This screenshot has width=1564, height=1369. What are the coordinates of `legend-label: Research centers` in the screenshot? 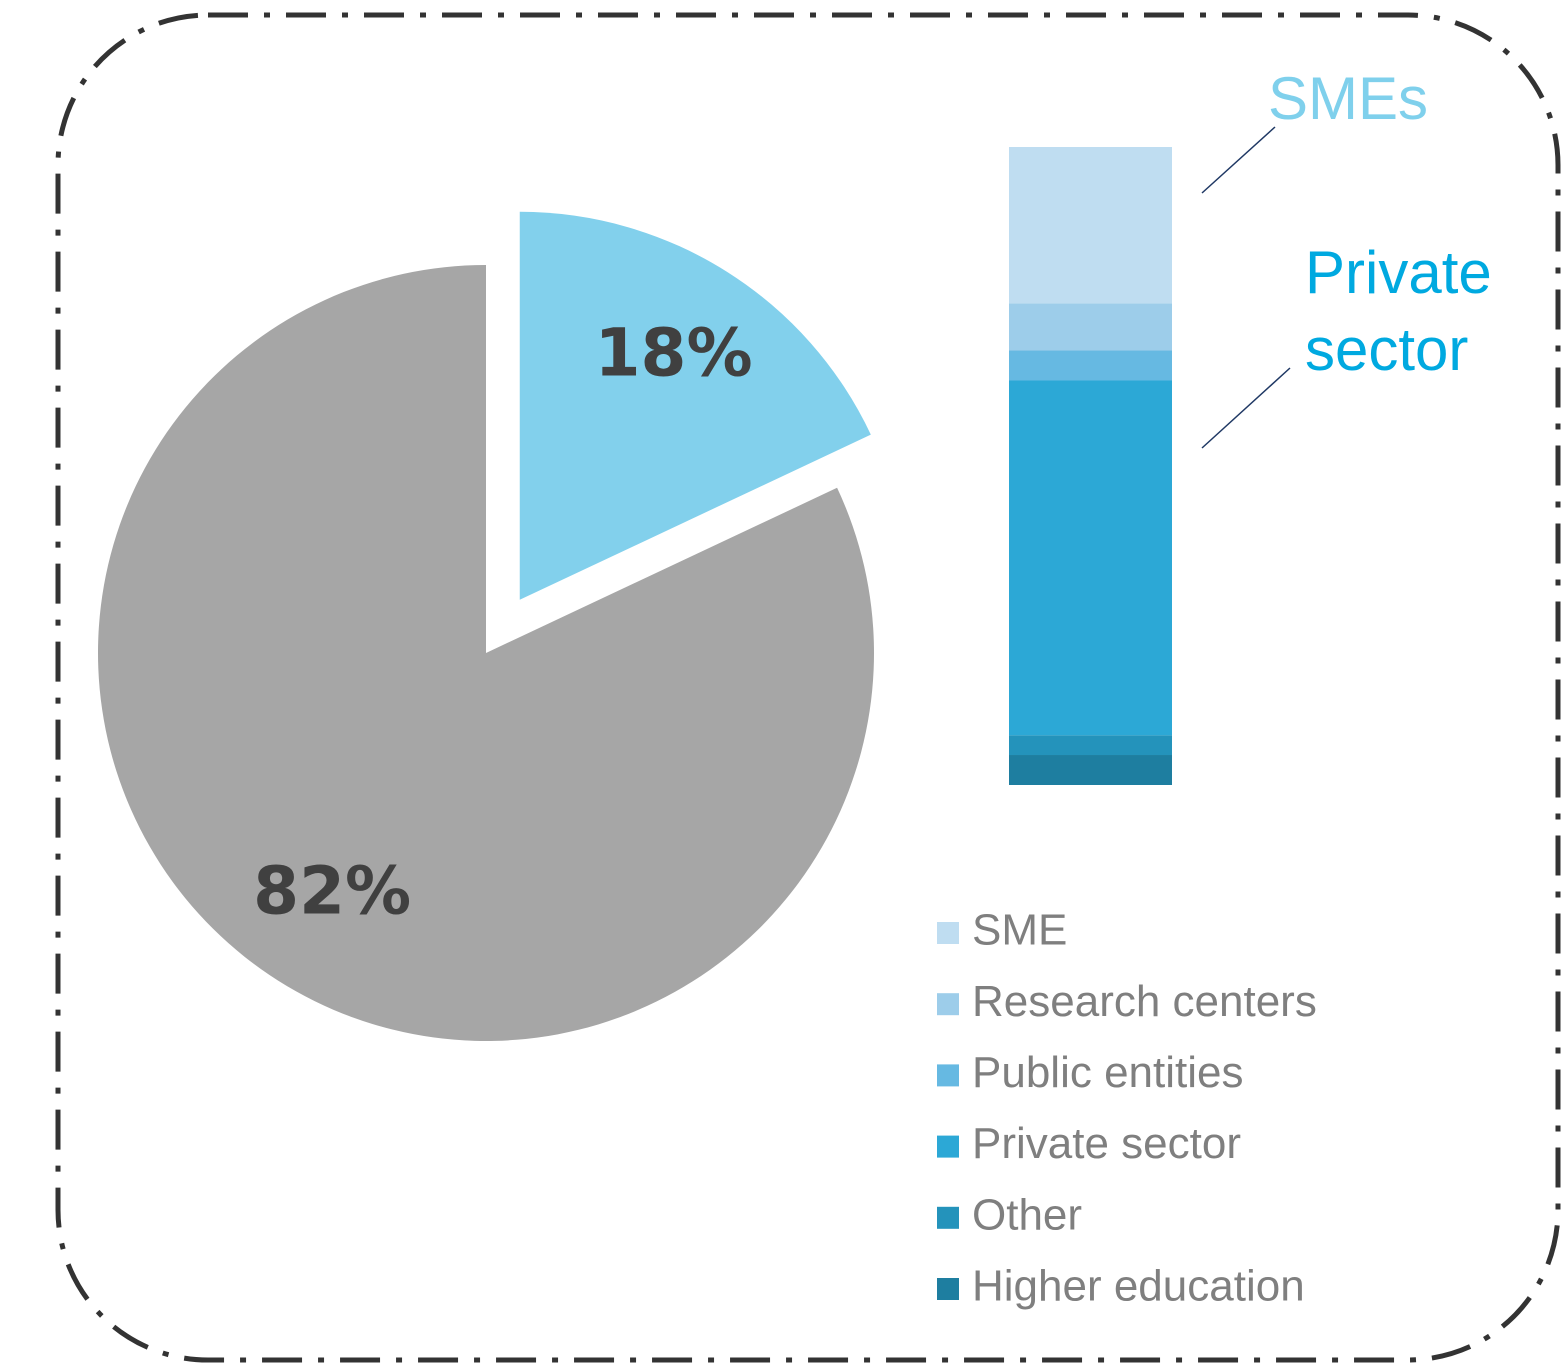 It's located at (1144, 1001).